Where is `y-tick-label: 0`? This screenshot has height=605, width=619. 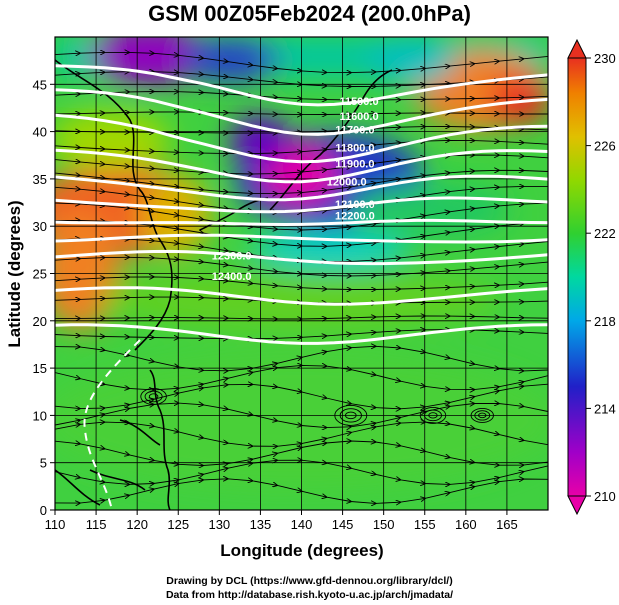
y-tick-label: 0 is located at coordinates (43, 510).